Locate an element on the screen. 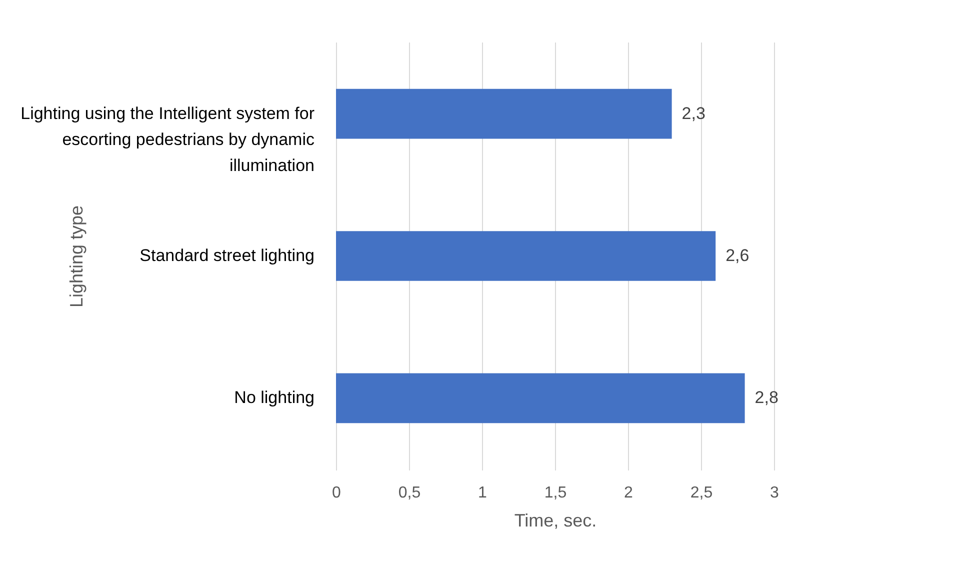 This screenshot has height=584, width=961. y-tick-label: Lighting using the Intelligent system for escorting pedestrians by dynamic illumination is located at coordinates (167, 139).